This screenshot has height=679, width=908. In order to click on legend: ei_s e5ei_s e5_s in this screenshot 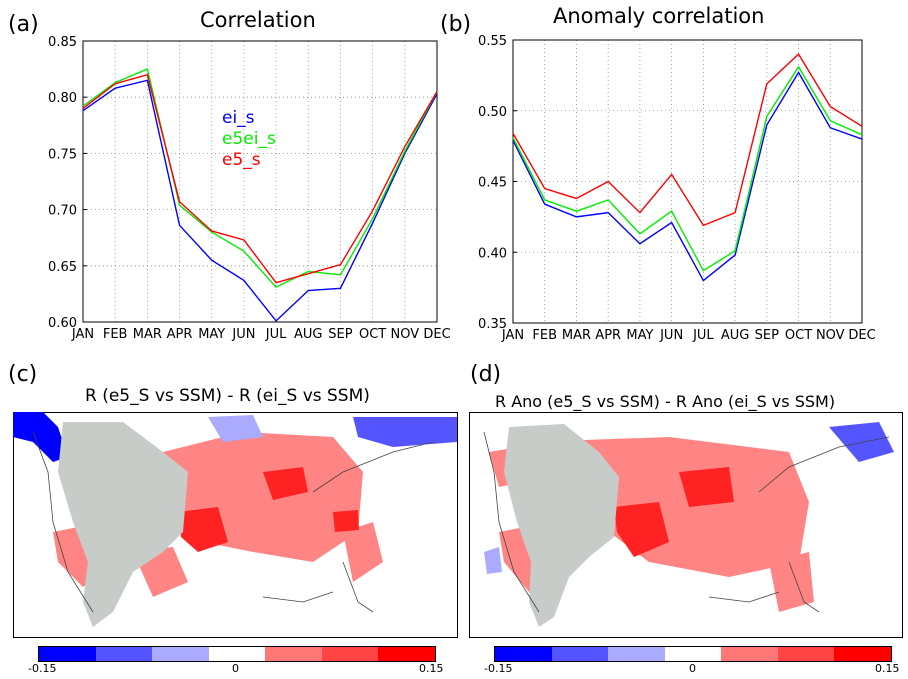, I will do `click(249, 139)`.